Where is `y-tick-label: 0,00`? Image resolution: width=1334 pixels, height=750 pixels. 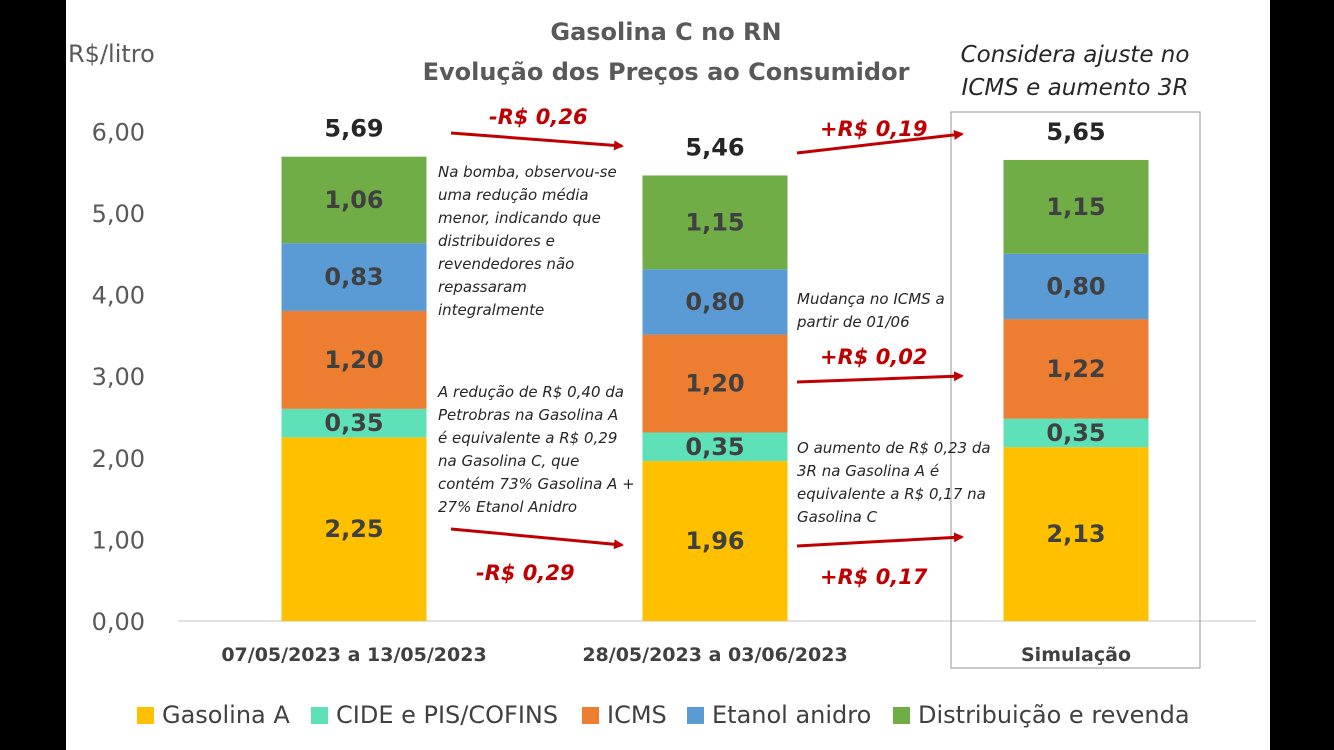
y-tick-label: 0,00 is located at coordinates (118, 622).